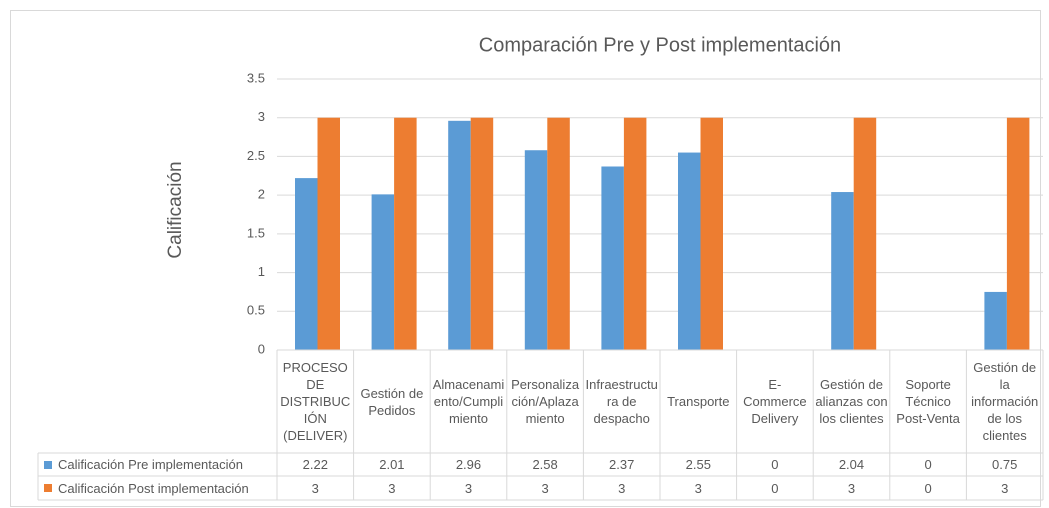 This screenshot has height=508, width=1049. Describe the element at coordinates (261, 194) in the screenshot. I see `y-tick-label: 2` at that location.